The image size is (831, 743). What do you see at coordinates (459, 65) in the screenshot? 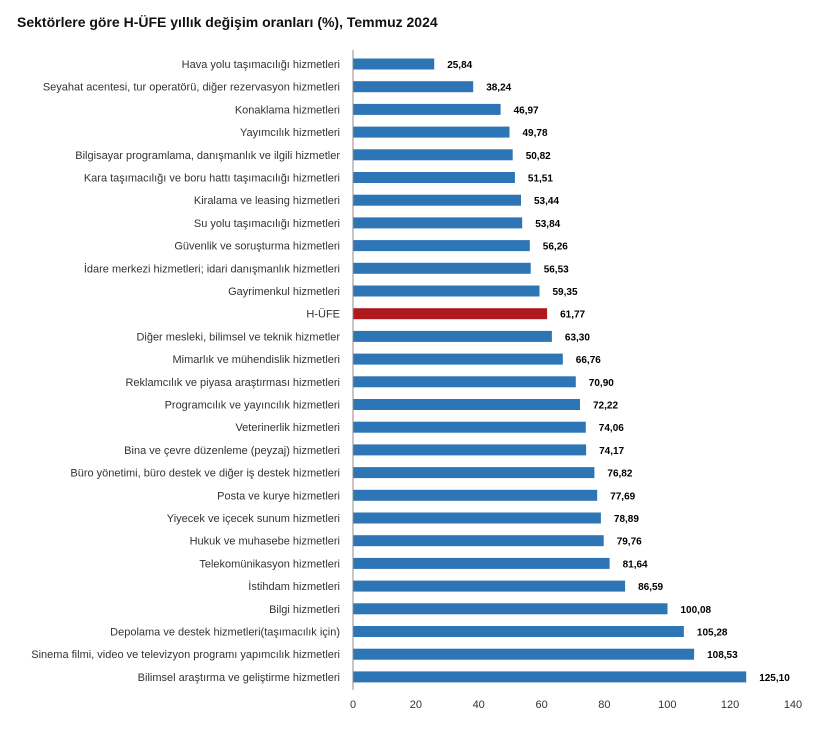
I see `data-label: 25,84` at bounding box center [459, 65].